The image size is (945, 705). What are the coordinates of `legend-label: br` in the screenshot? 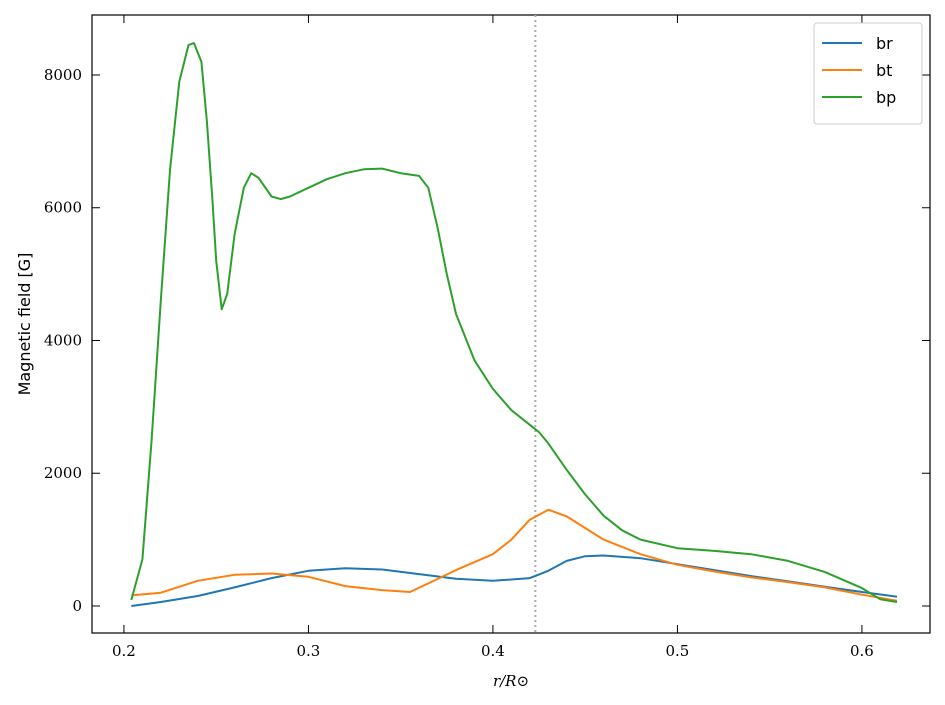 It's located at (884, 43).